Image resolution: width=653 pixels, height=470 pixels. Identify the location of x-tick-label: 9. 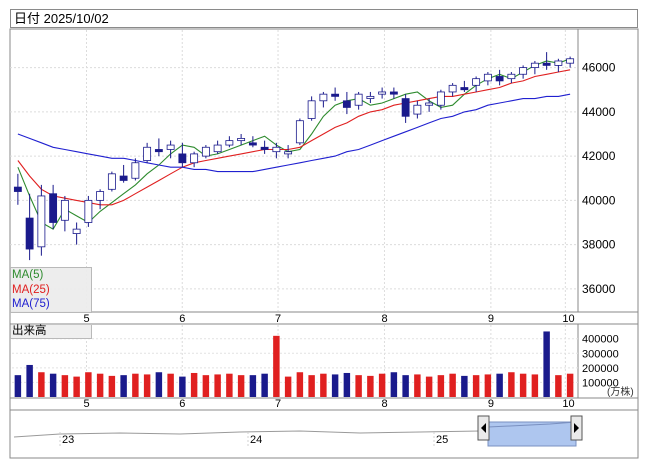
(491, 319).